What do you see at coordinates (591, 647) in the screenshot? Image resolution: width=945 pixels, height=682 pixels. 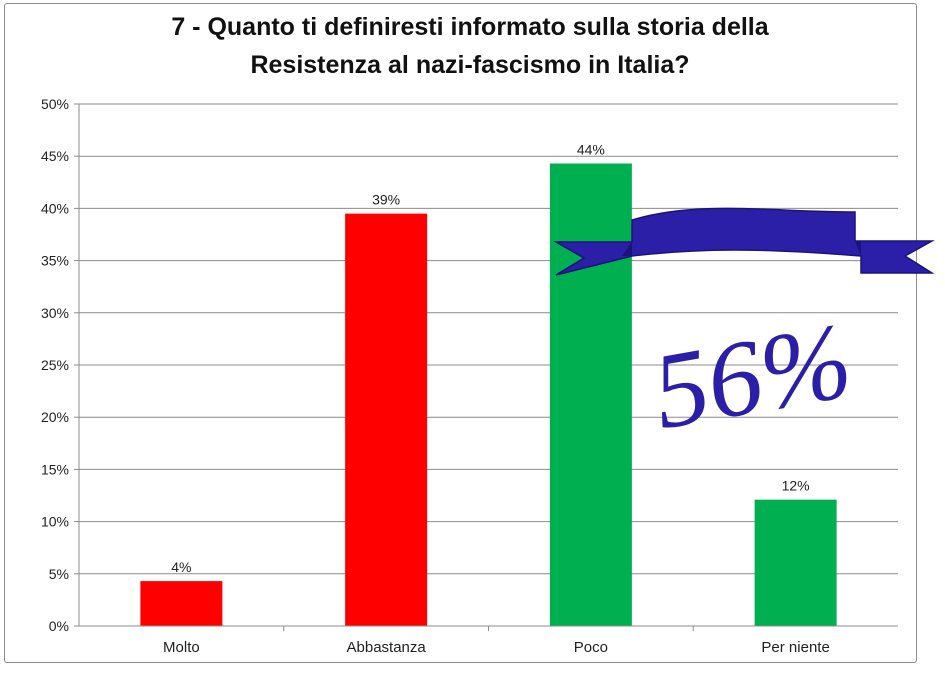 I see `x-tick-label: Poco` at bounding box center [591, 647].